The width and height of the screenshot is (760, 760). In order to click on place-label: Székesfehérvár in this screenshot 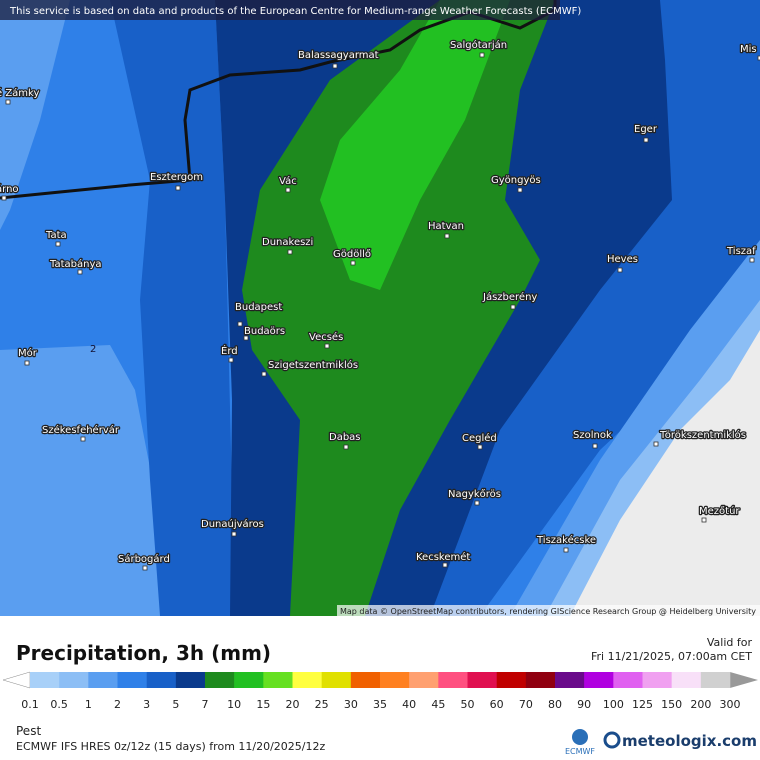, I will do `click(81, 430)`.